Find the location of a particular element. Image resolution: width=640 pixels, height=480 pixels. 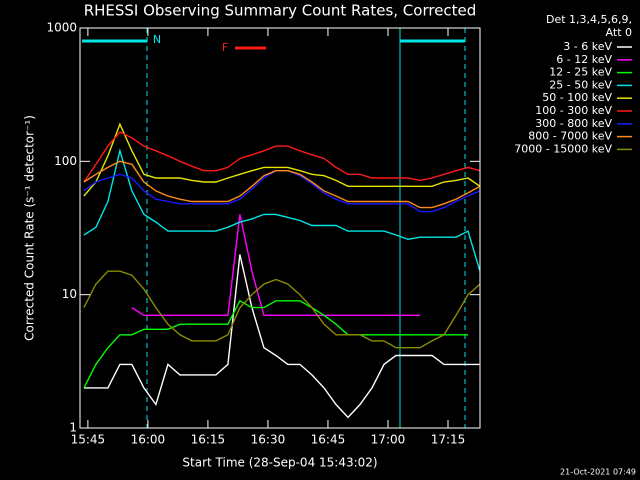

legend-label: 50 - 100 keV is located at coordinates (577, 97).